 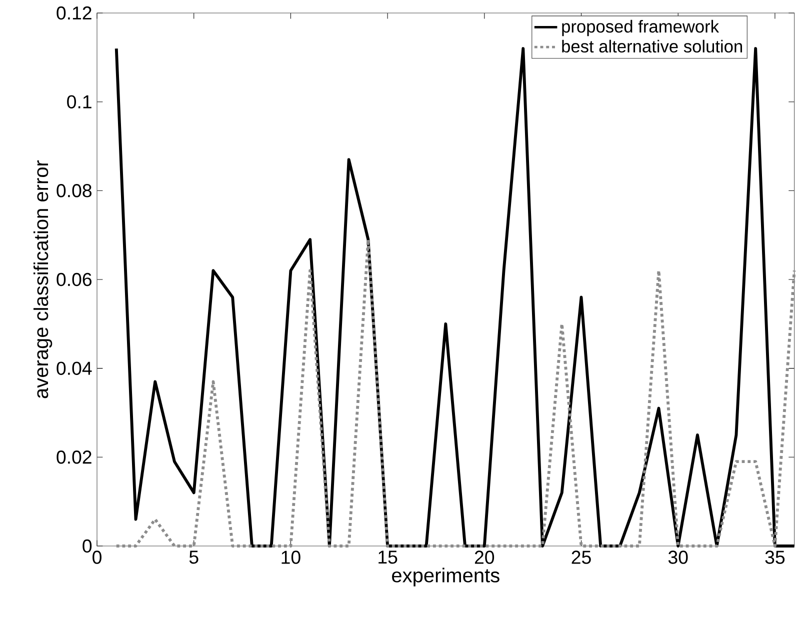 I want to click on x-tick-label: 25, so click(x=581, y=557).